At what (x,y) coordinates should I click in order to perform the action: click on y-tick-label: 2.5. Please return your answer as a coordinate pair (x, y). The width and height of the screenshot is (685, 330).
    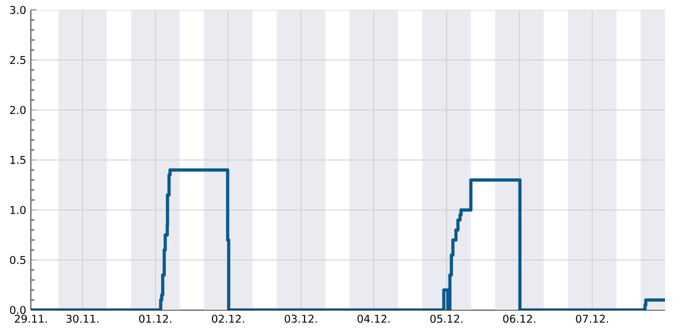
    Looking at the image, I should click on (18, 60).